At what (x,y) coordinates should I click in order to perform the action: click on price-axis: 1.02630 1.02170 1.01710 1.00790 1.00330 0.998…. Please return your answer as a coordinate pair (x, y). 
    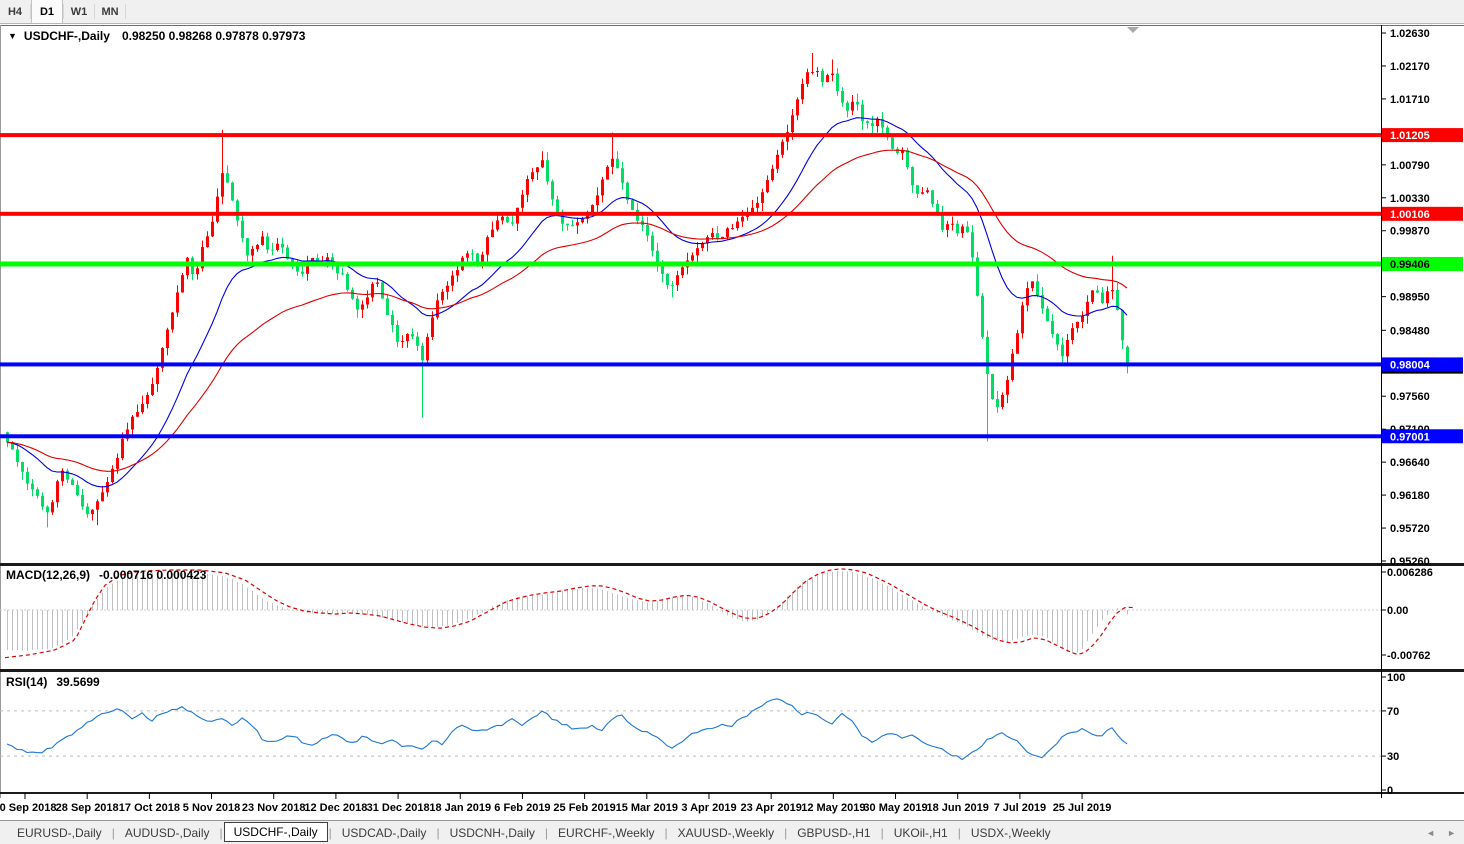
    Looking at the image, I should click on (1407, 412).